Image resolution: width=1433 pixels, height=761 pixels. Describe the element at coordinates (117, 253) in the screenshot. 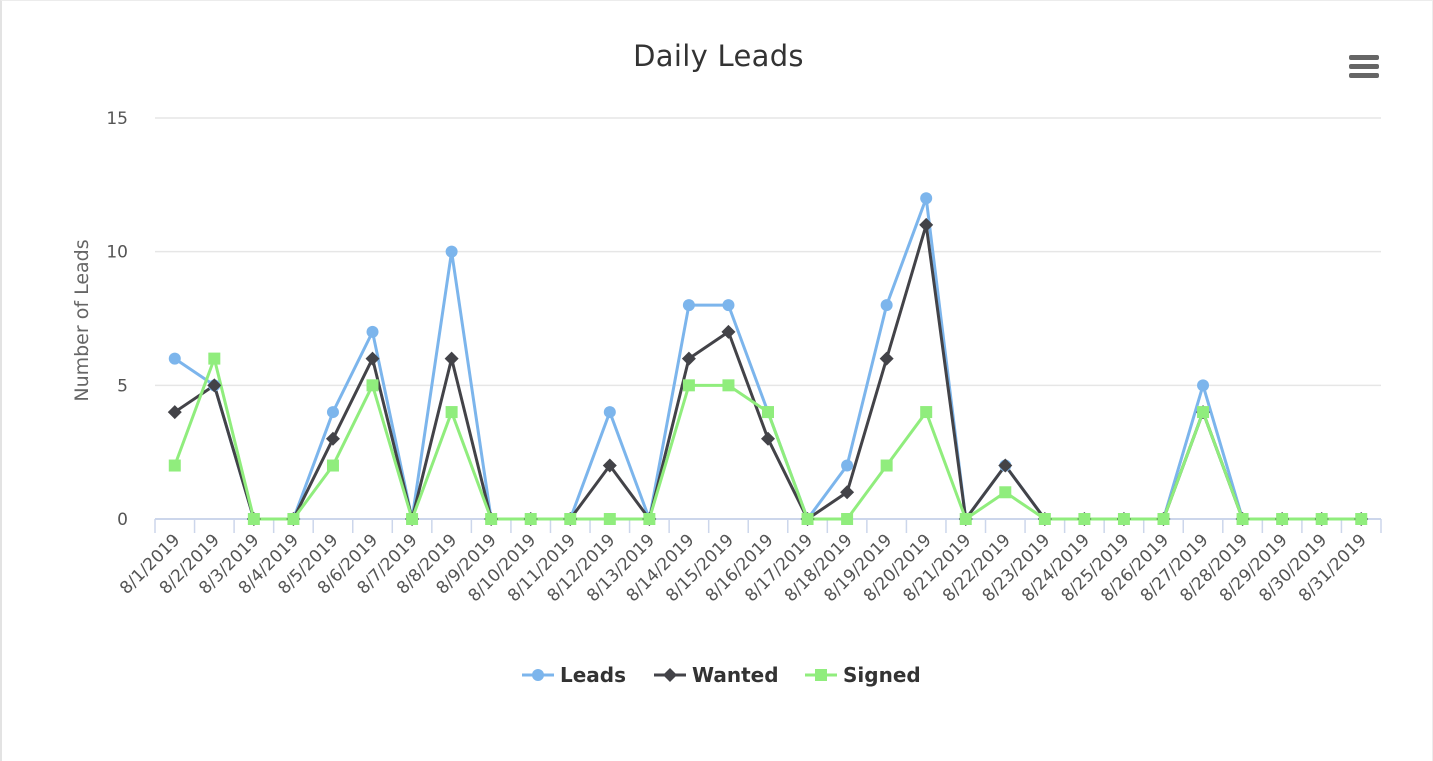

I see `y-tick-label: 10` at that location.